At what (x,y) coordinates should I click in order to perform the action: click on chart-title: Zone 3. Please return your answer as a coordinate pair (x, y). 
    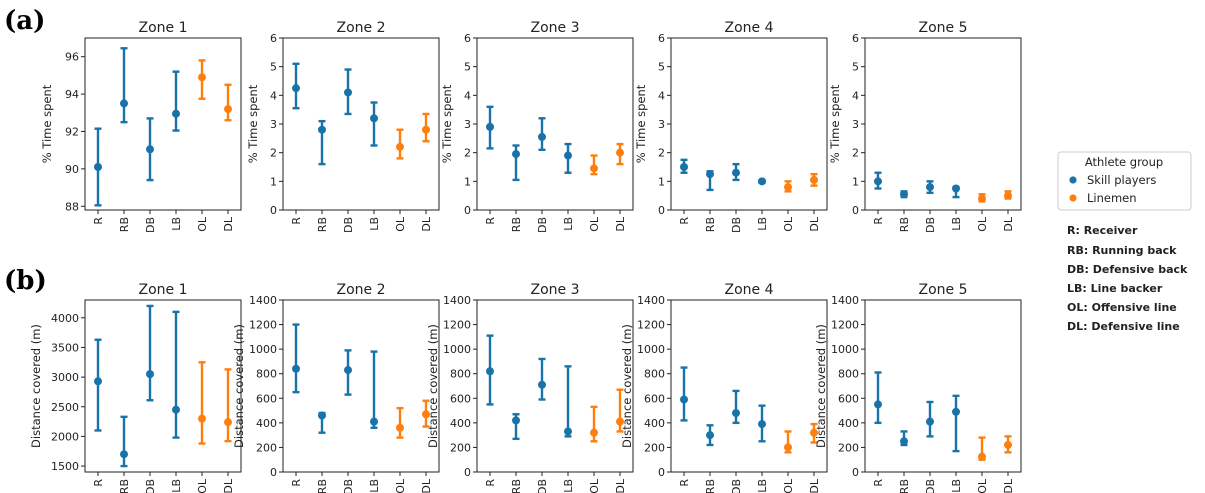
    Looking at the image, I should click on (555, 290).